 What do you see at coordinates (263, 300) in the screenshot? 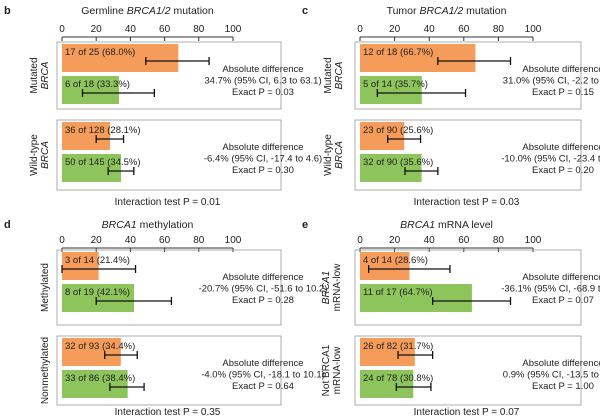
I see `annotation-line: Exact P = 0.28` at bounding box center [263, 300].